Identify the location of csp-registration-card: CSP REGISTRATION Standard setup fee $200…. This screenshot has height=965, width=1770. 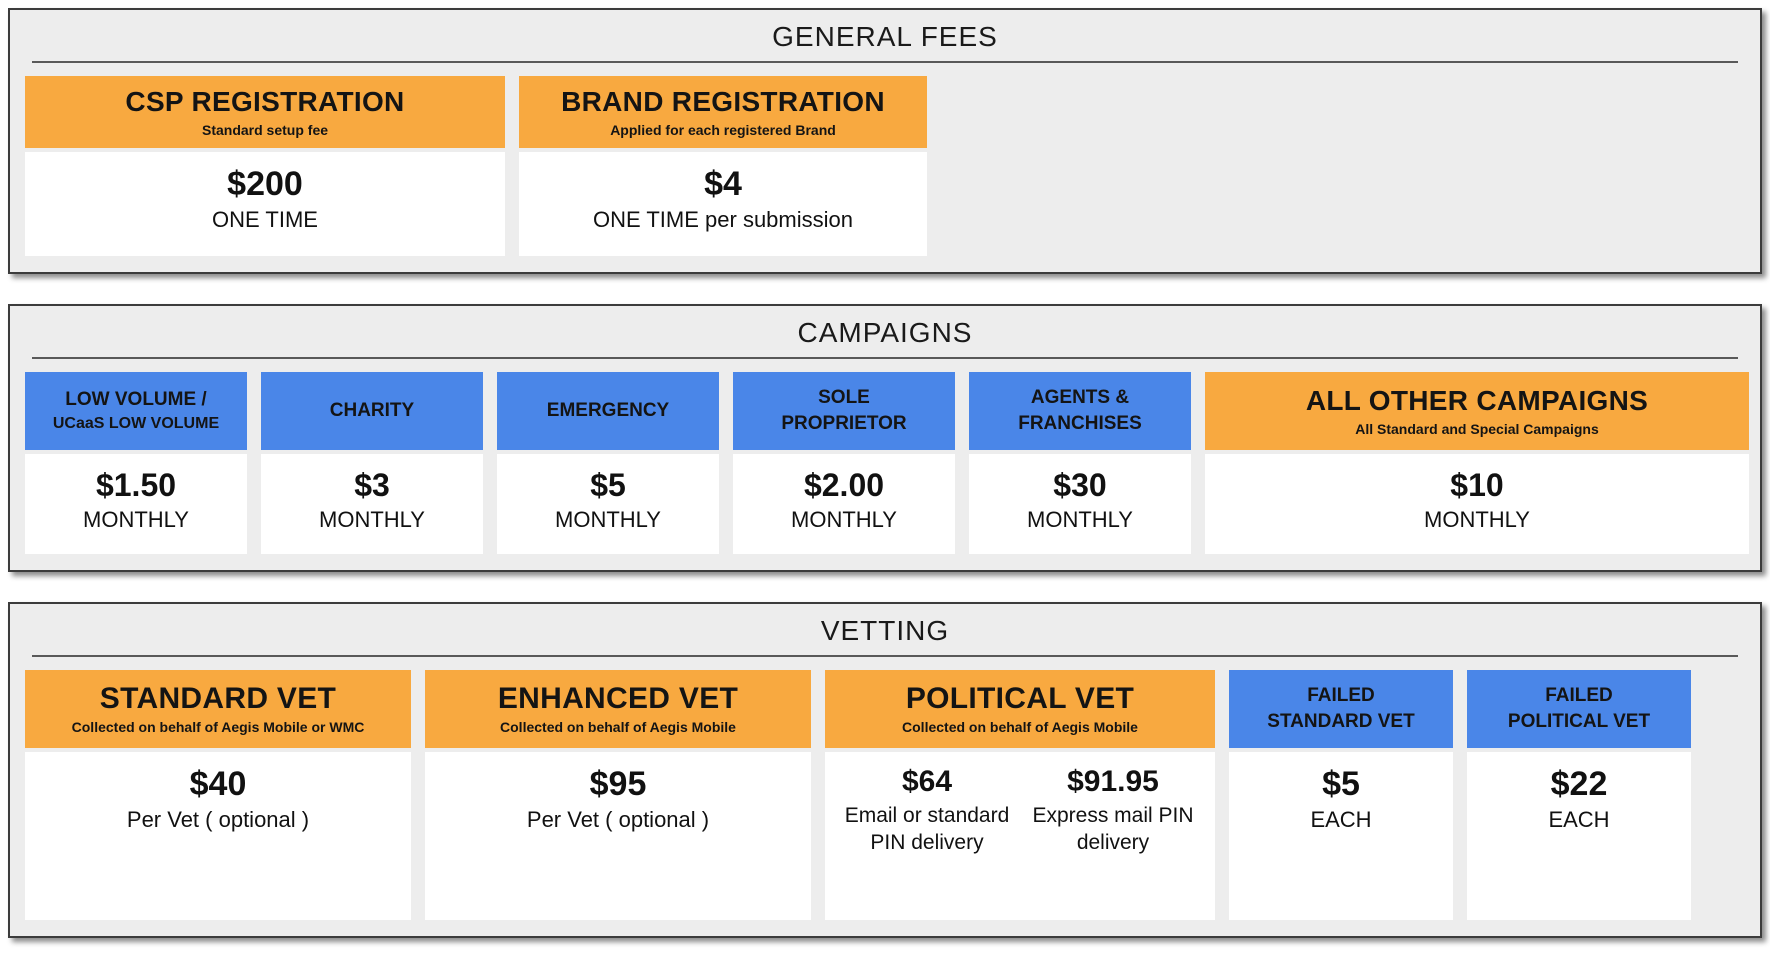
(265, 166).